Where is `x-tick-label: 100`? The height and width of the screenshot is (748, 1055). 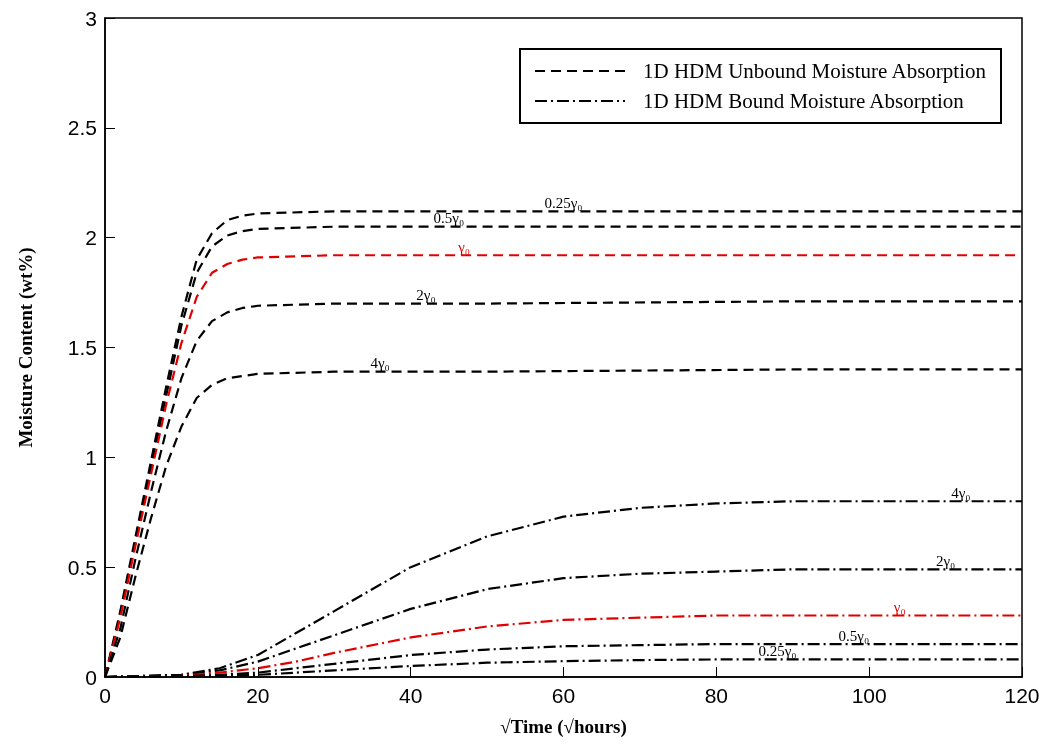 x-tick-label: 100 is located at coordinates (869, 695).